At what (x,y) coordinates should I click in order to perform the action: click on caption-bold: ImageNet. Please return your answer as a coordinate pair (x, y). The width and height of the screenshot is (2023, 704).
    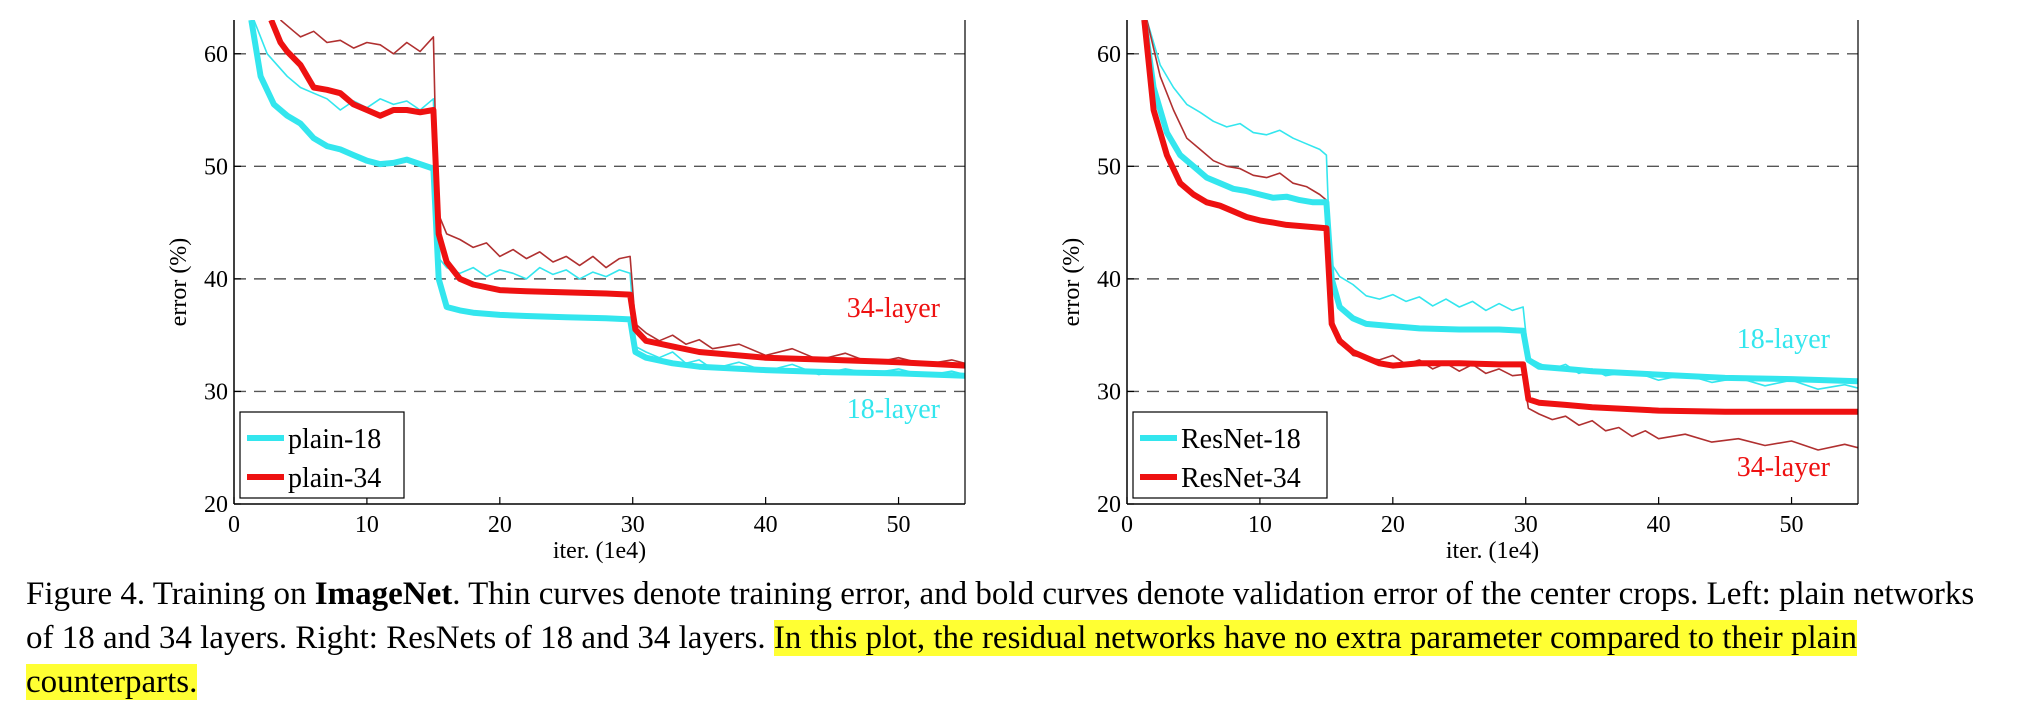
    Looking at the image, I should click on (383, 594).